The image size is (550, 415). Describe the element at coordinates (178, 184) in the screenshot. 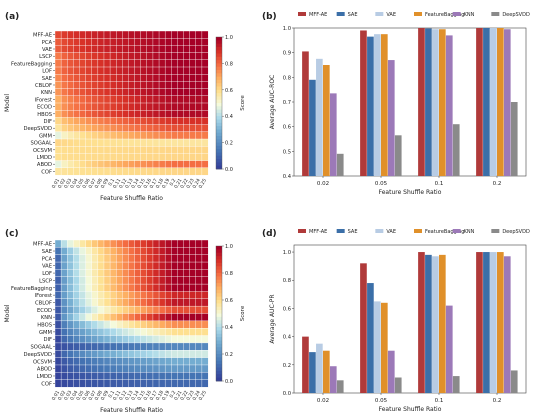

I see `x-tick-label: 0.21` at that location.